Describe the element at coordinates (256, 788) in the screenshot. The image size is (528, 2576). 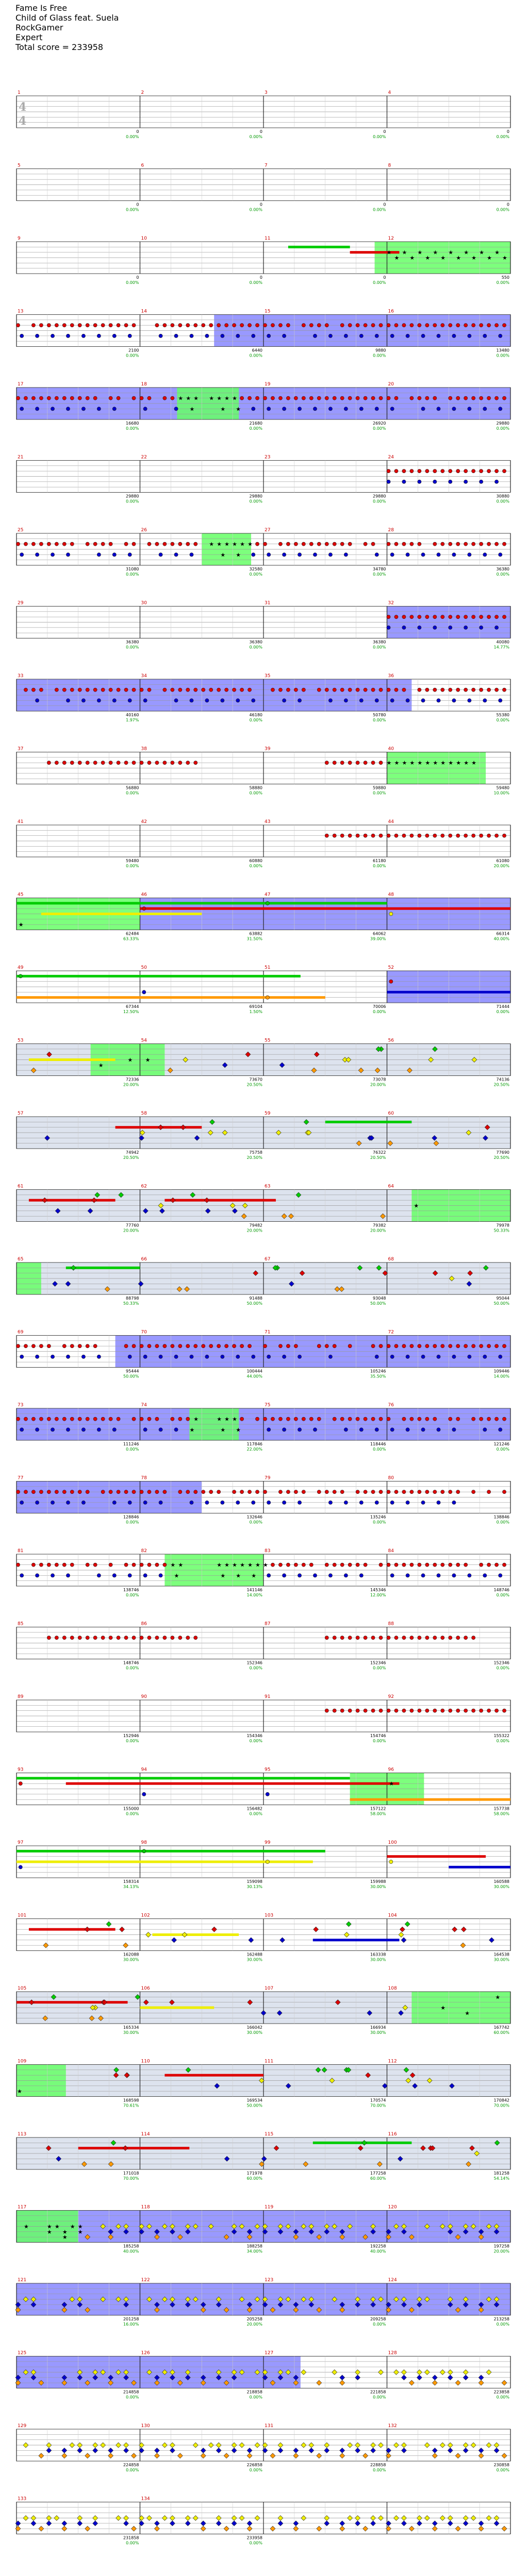
I see `measure-score: 58880` at that location.